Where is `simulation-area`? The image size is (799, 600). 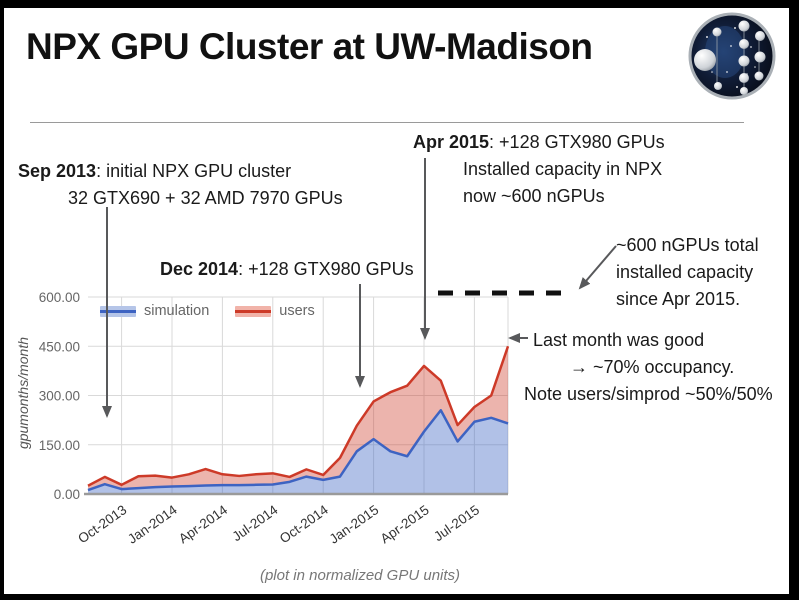 simulation-area is located at coordinates (298, 452).